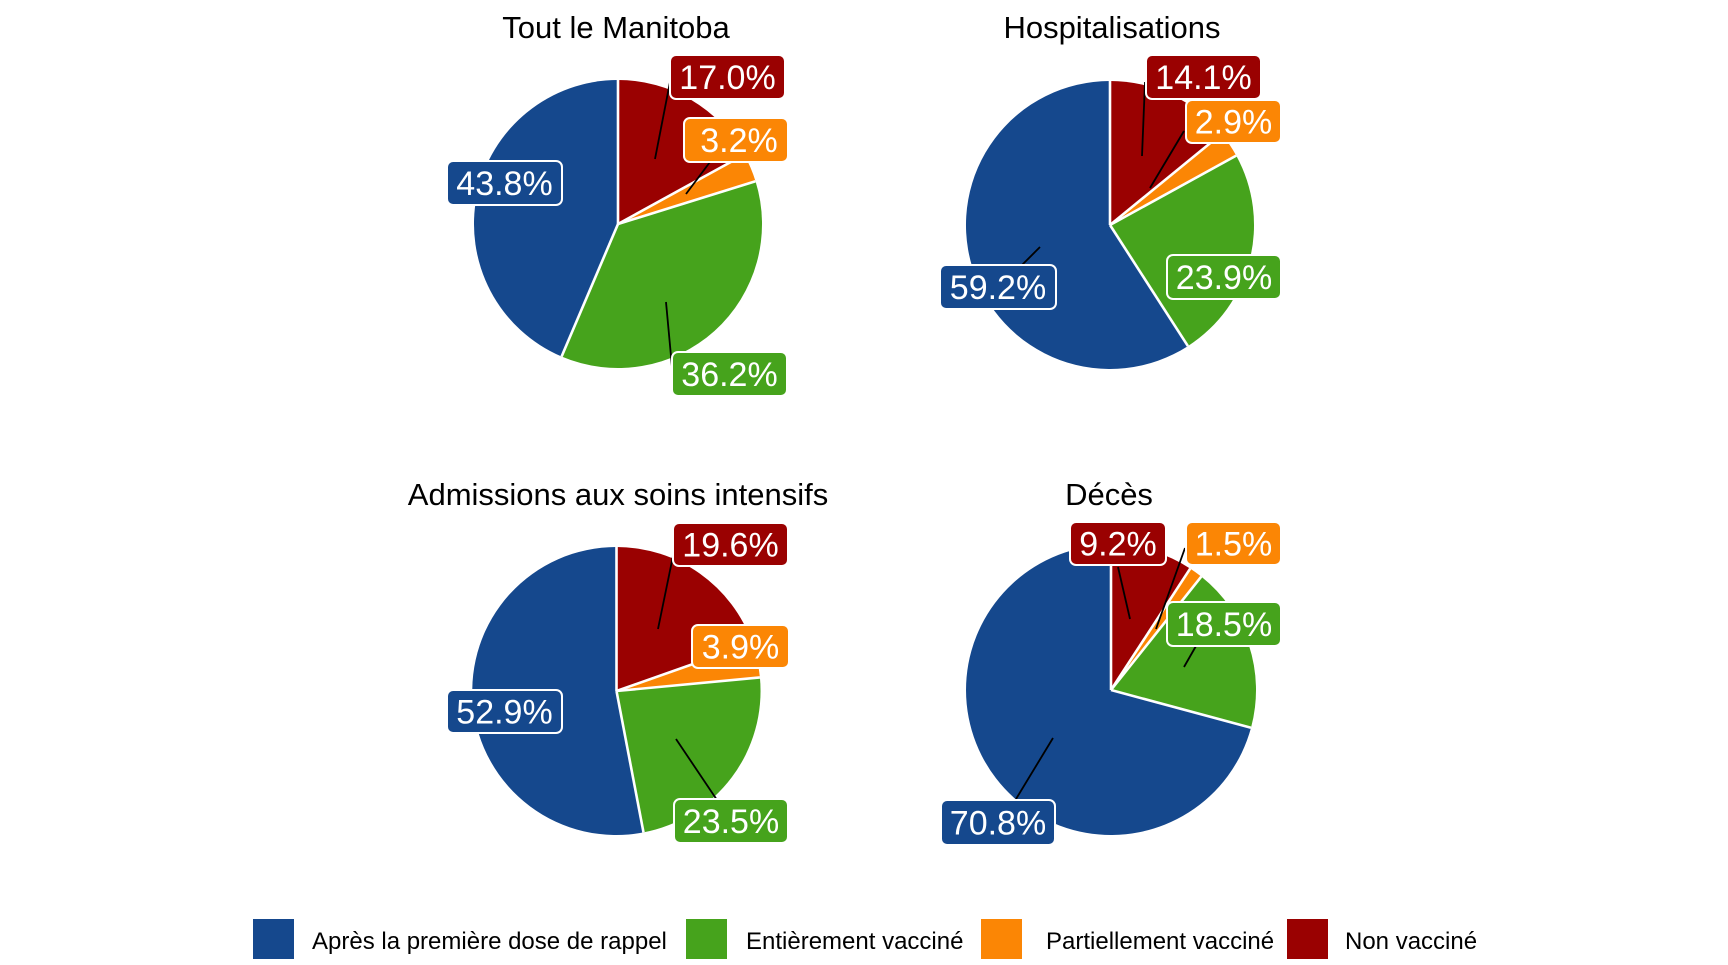 This screenshot has width=1728, height=965. What do you see at coordinates (1111, 27) in the screenshot?
I see `svg-text: Hospitalisations` at bounding box center [1111, 27].